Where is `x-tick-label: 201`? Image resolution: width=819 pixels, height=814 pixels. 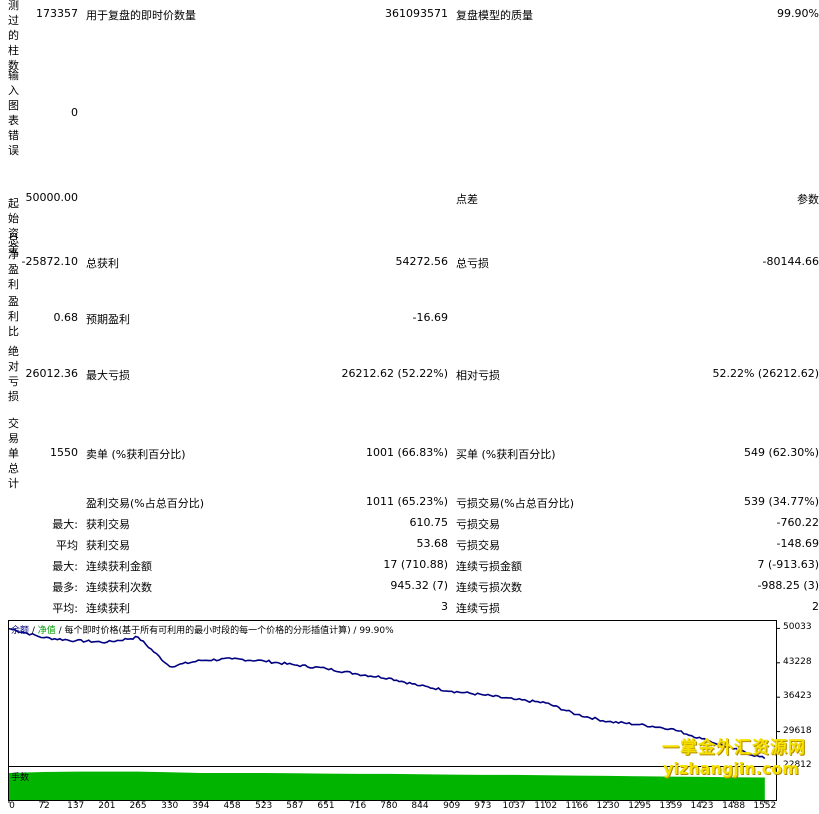 x-tick-label: 201 is located at coordinates (107, 806).